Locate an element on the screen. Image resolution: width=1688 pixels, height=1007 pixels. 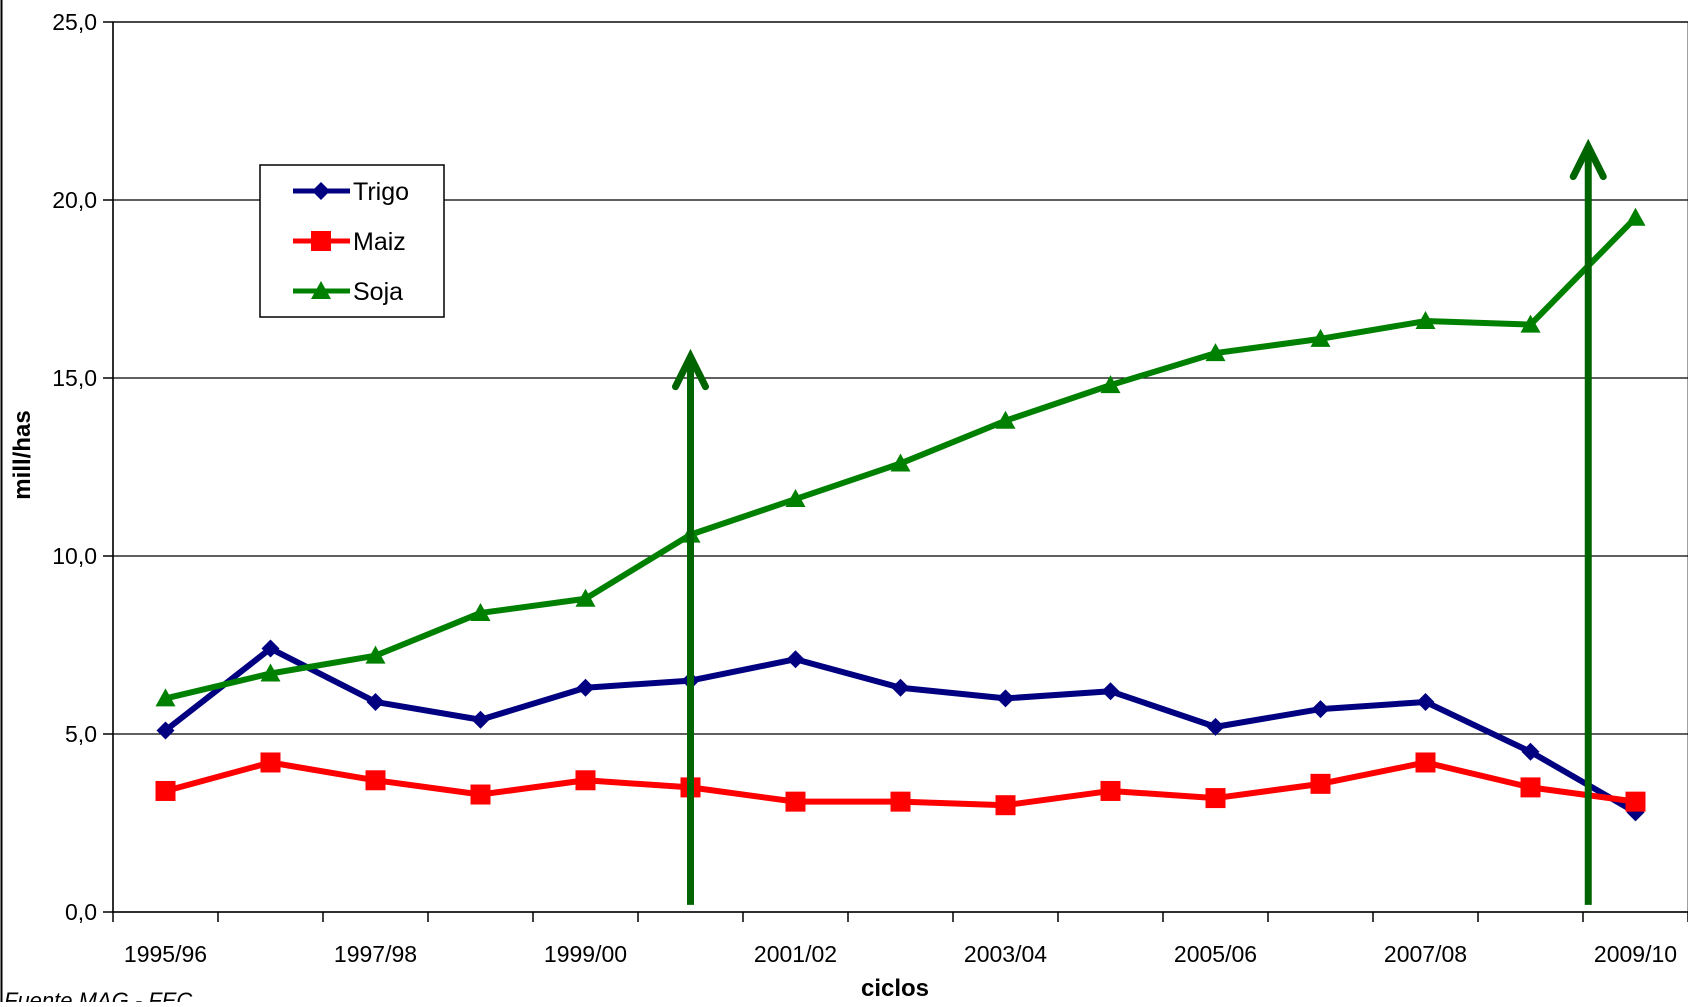
y-tick-label-5: 25,0 is located at coordinates (74, 22).